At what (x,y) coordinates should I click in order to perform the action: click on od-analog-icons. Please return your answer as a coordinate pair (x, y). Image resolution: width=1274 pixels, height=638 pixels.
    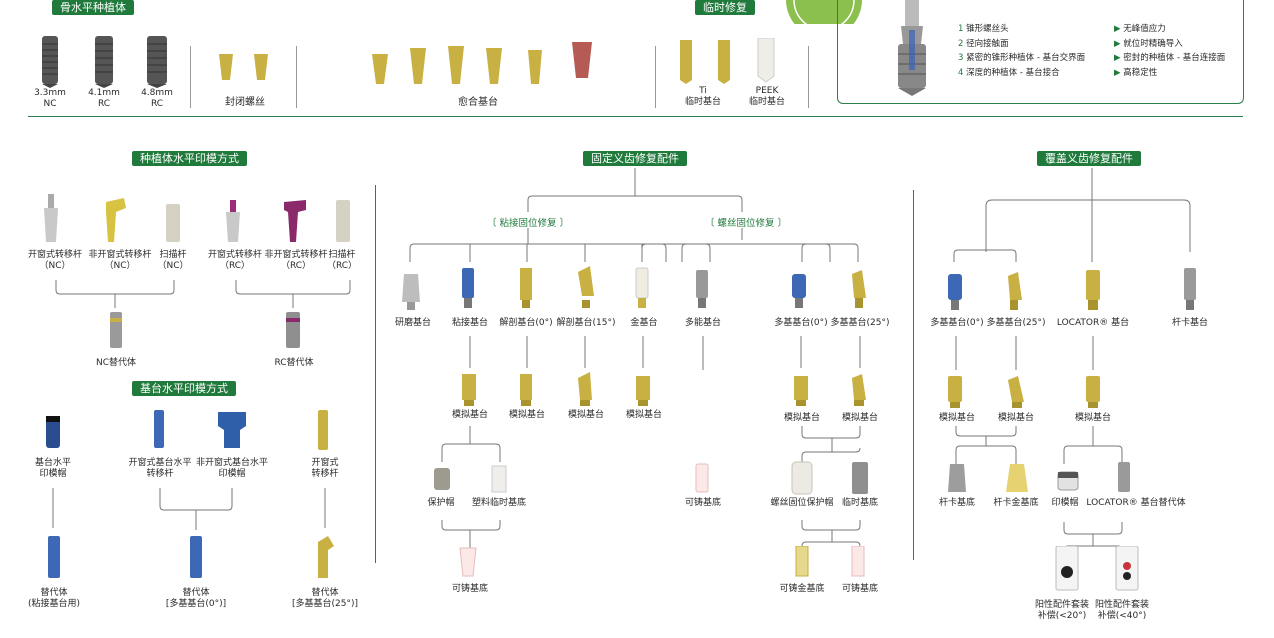
    Looking at the image, I should click on (1024, 392).